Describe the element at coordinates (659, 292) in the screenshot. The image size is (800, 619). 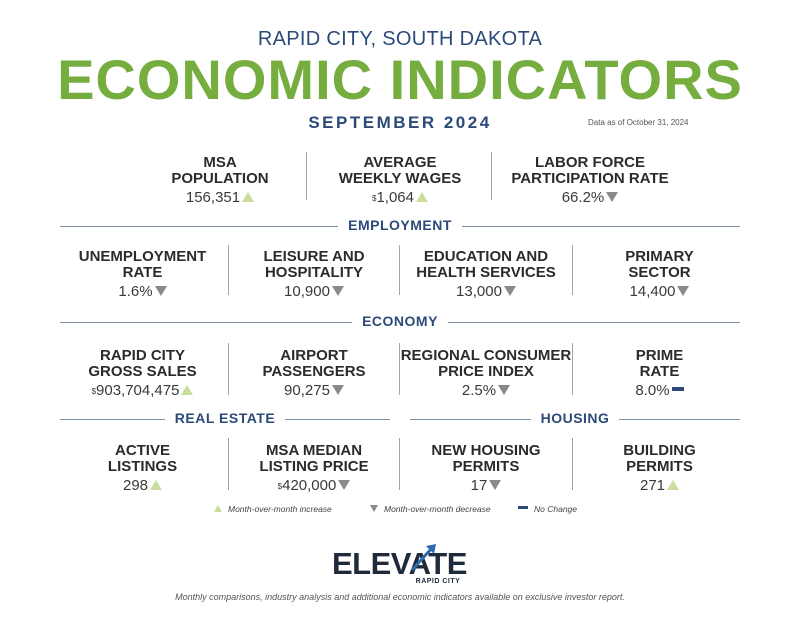
I see `indicator-value-row: 14,400` at that location.